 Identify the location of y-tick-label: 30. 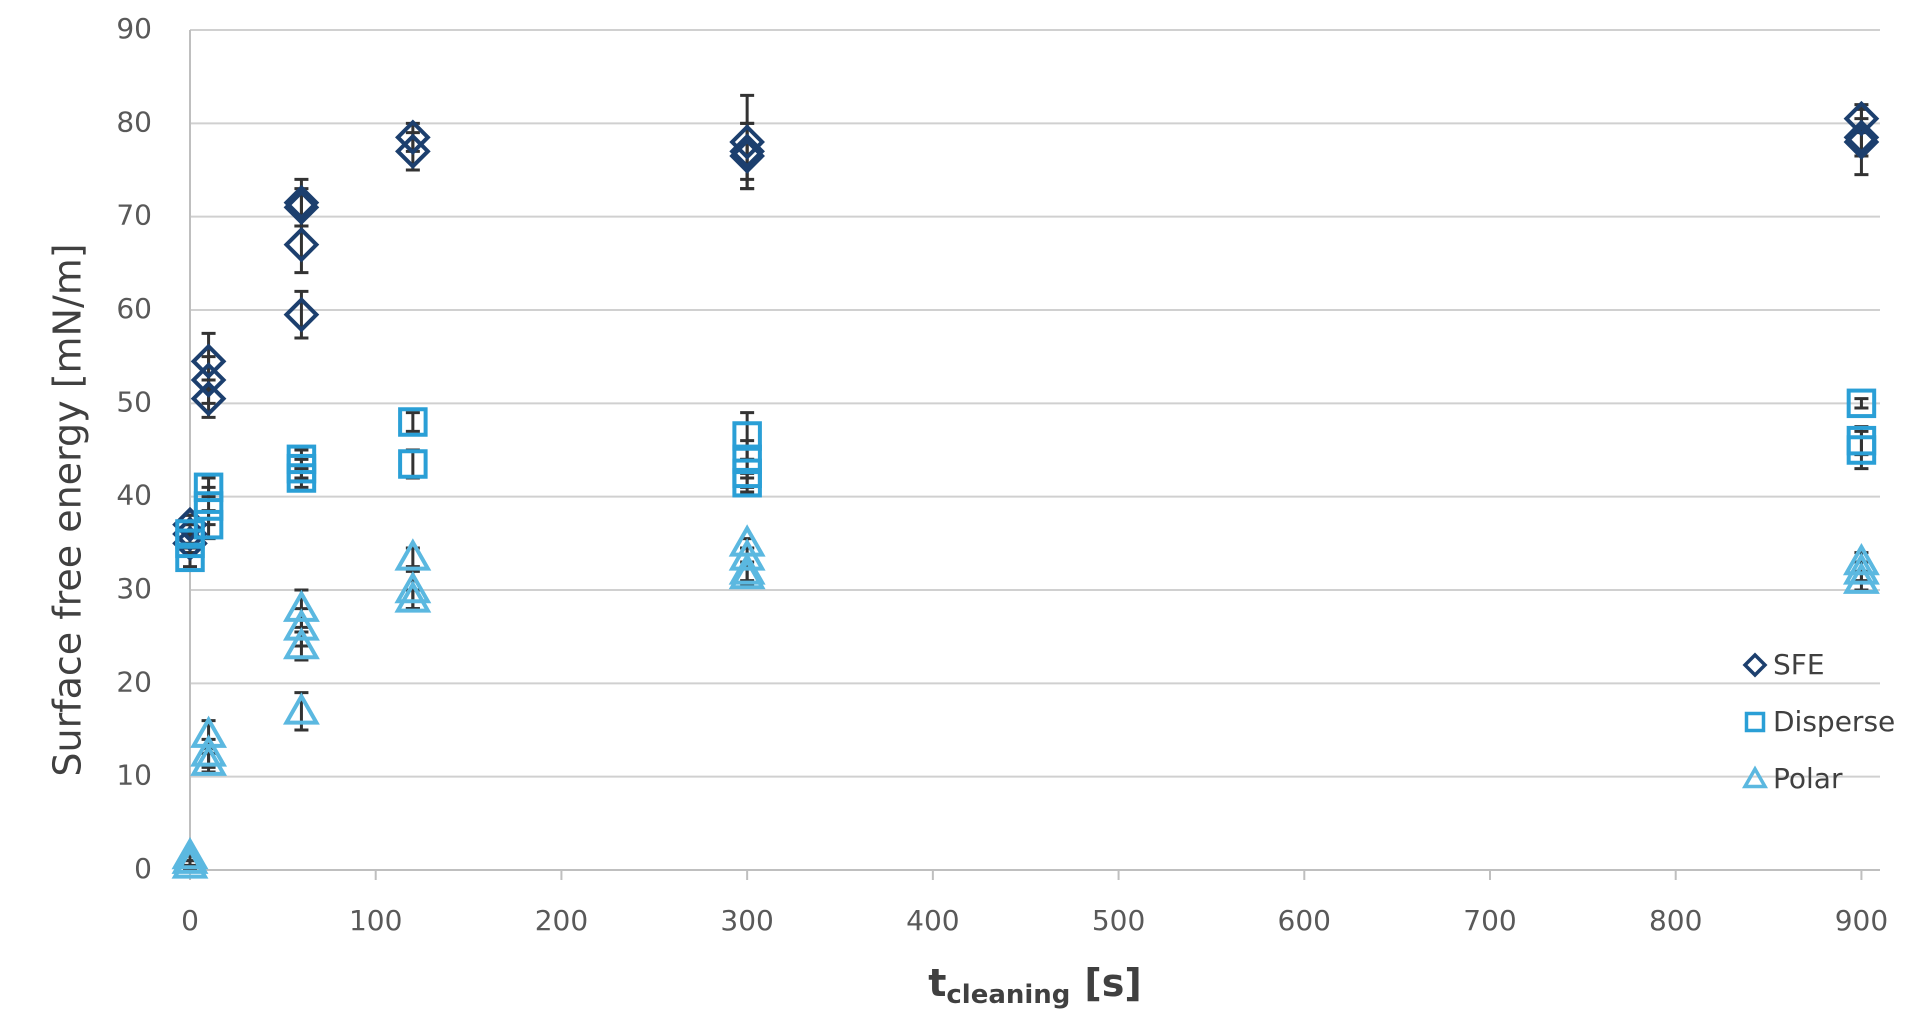
(134, 588).